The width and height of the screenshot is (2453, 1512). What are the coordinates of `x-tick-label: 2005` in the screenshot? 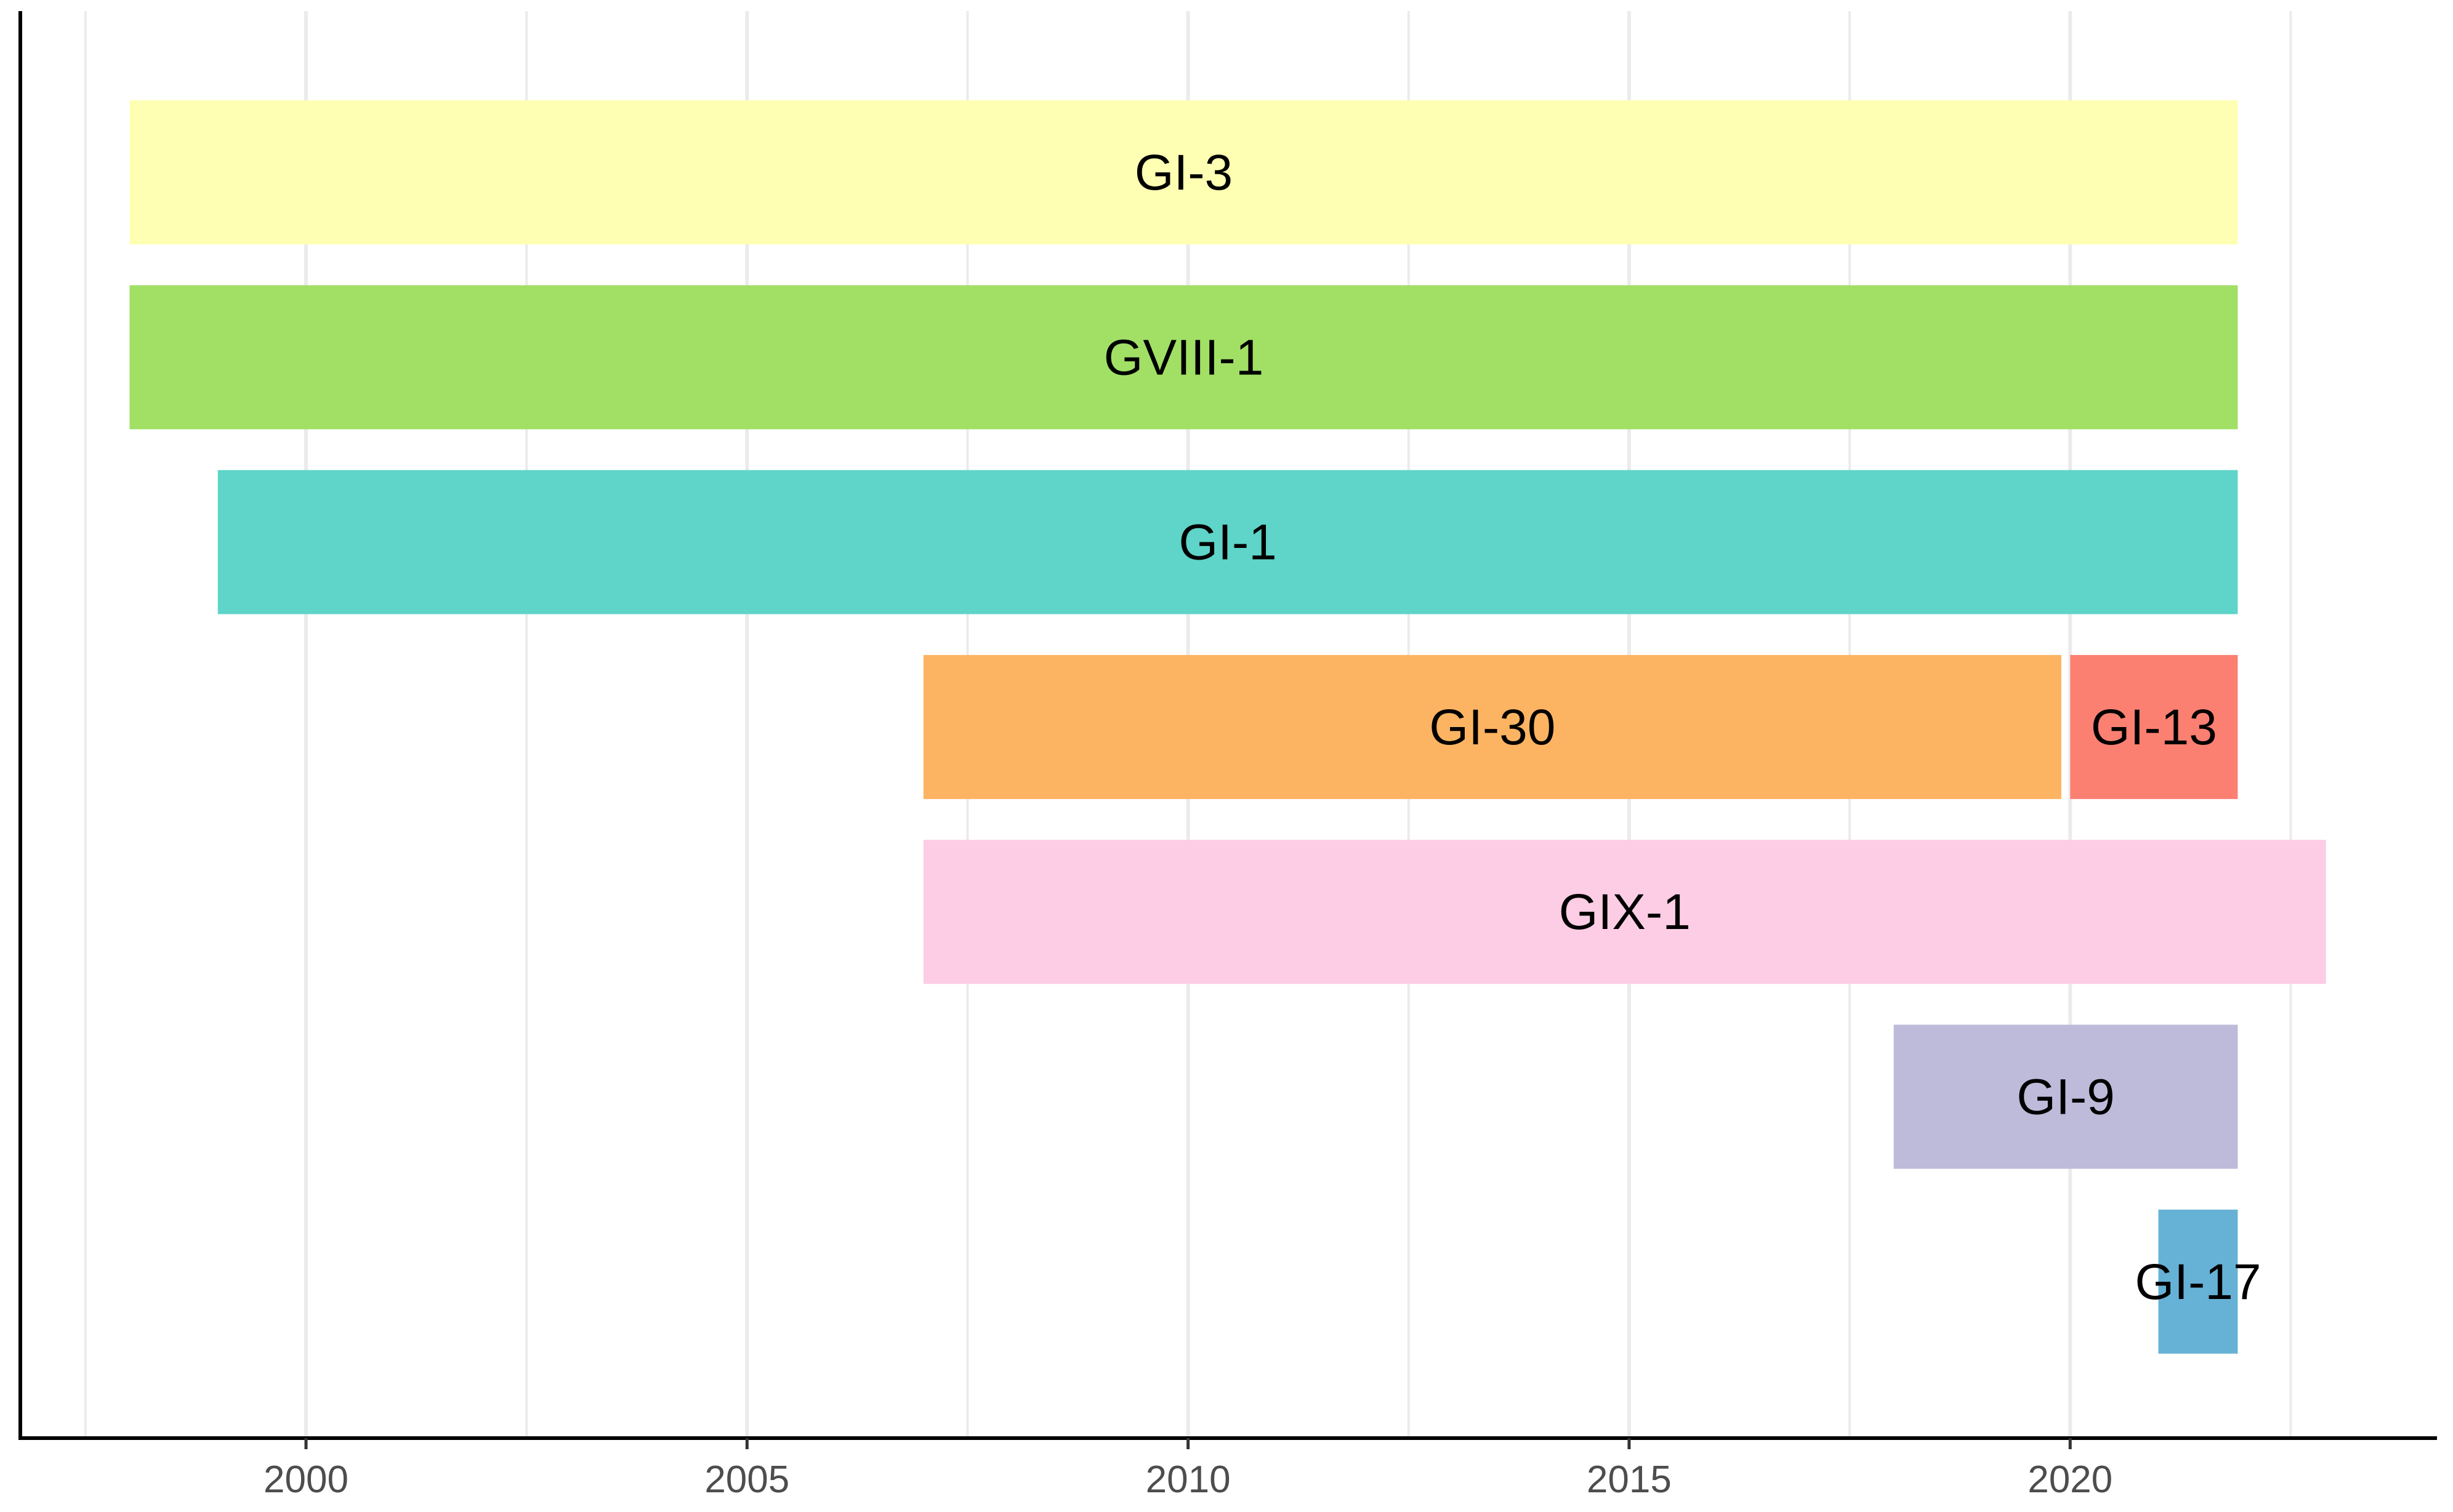 It's located at (746, 1480).